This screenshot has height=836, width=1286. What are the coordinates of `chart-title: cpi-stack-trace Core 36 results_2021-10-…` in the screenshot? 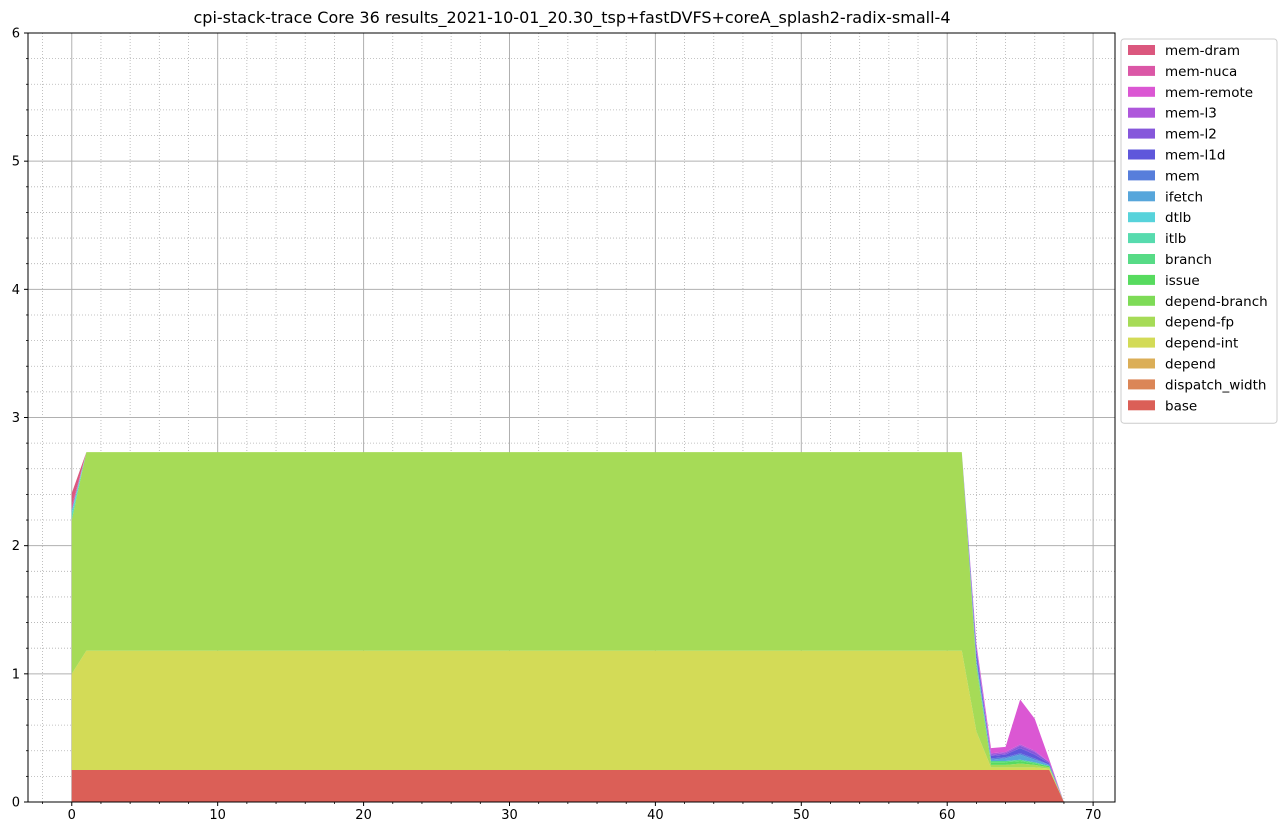 It's located at (571, 18).